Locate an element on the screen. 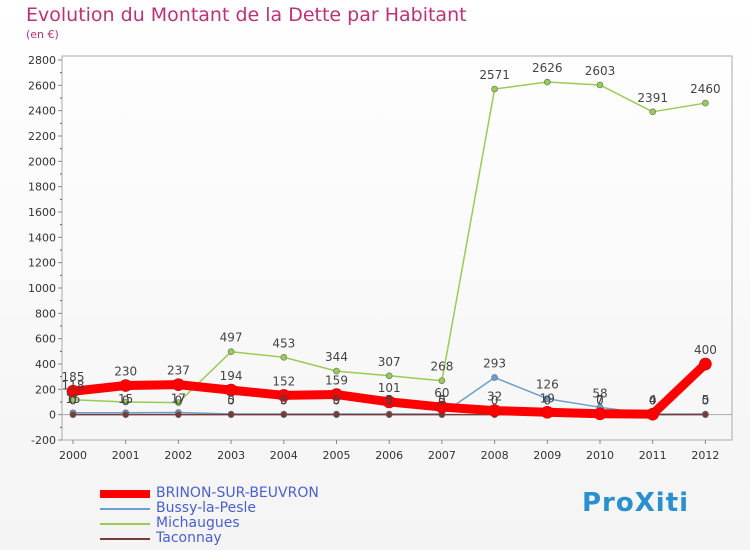 The width and height of the screenshot is (750, 550). legend-label-brinon: BRINON-SUR-BEUVRON is located at coordinates (237, 493).